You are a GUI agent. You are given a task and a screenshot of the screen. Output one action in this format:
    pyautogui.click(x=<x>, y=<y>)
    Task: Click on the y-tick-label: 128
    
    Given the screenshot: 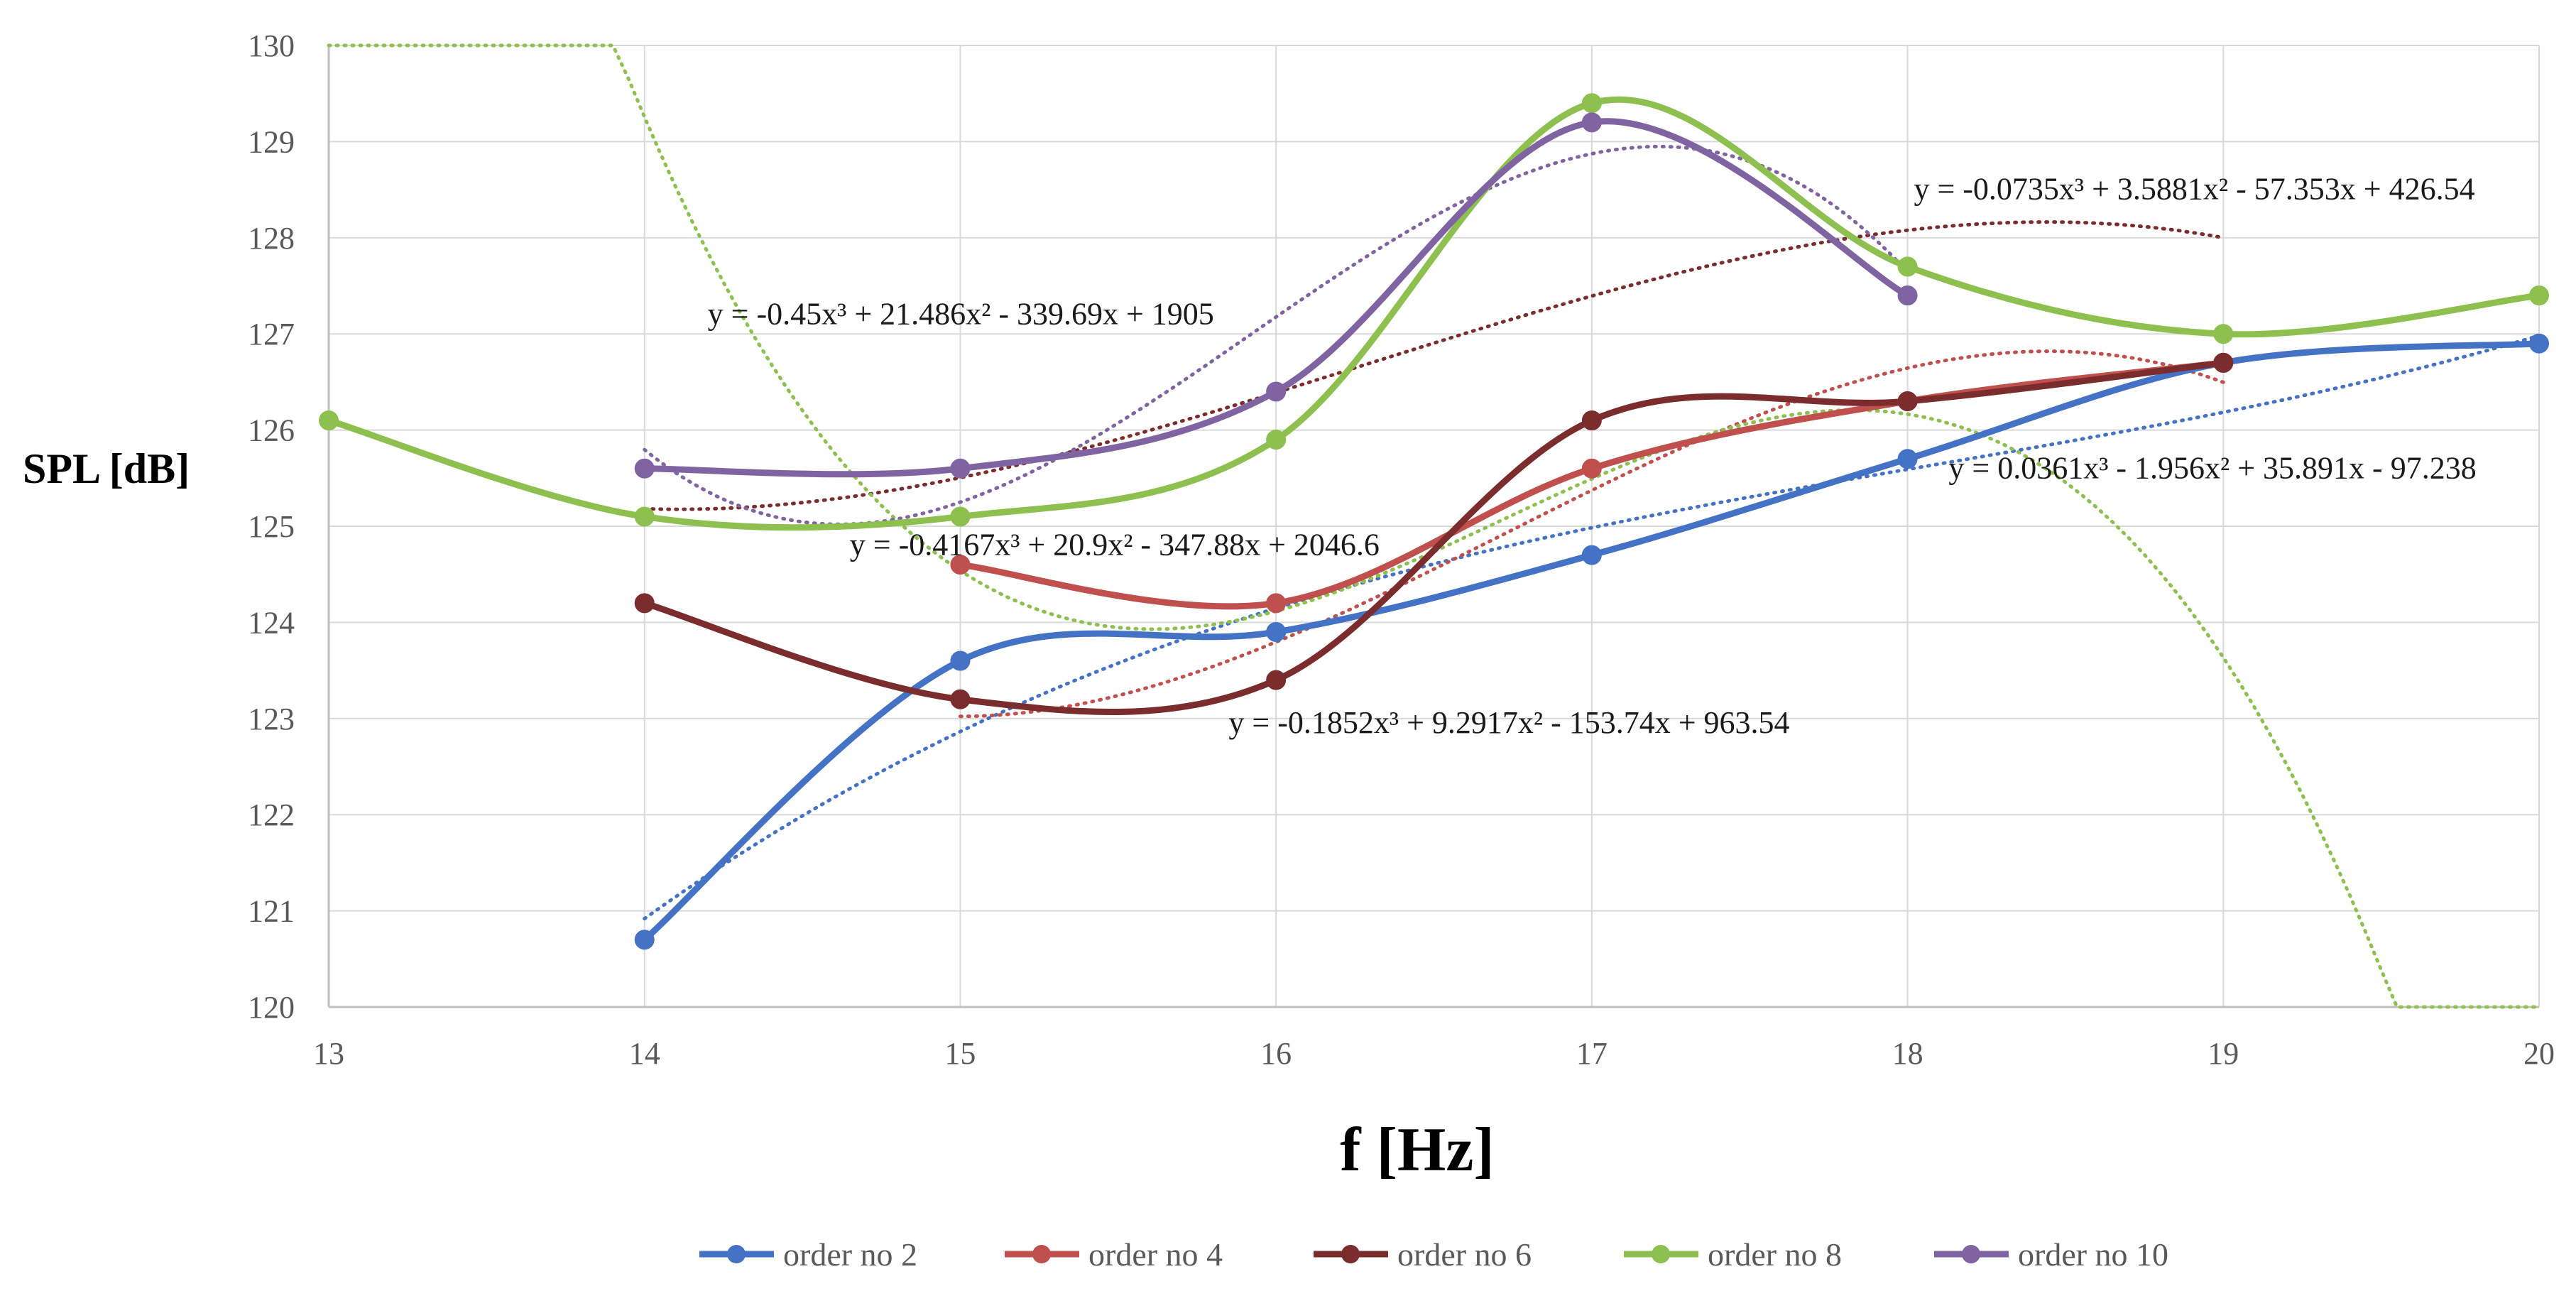 What is the action you would take?
    pyautogui.click(x=271, y=238)
    